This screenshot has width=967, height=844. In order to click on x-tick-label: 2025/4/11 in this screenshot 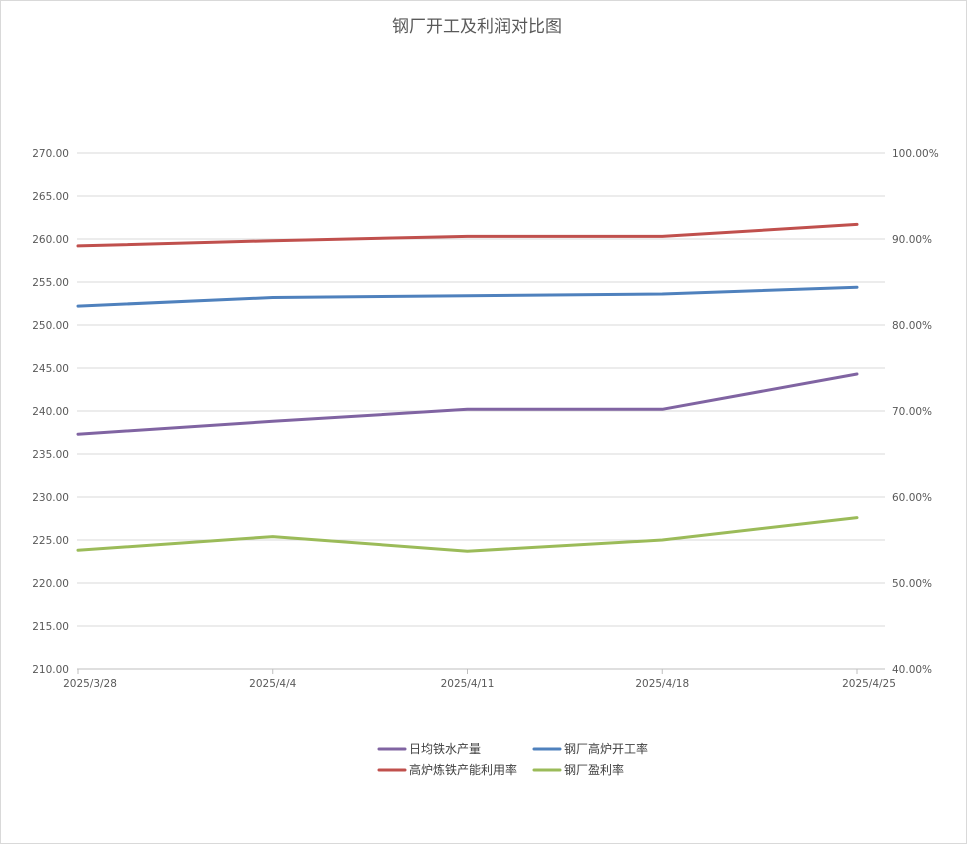, I will do `click(468, 684)`.